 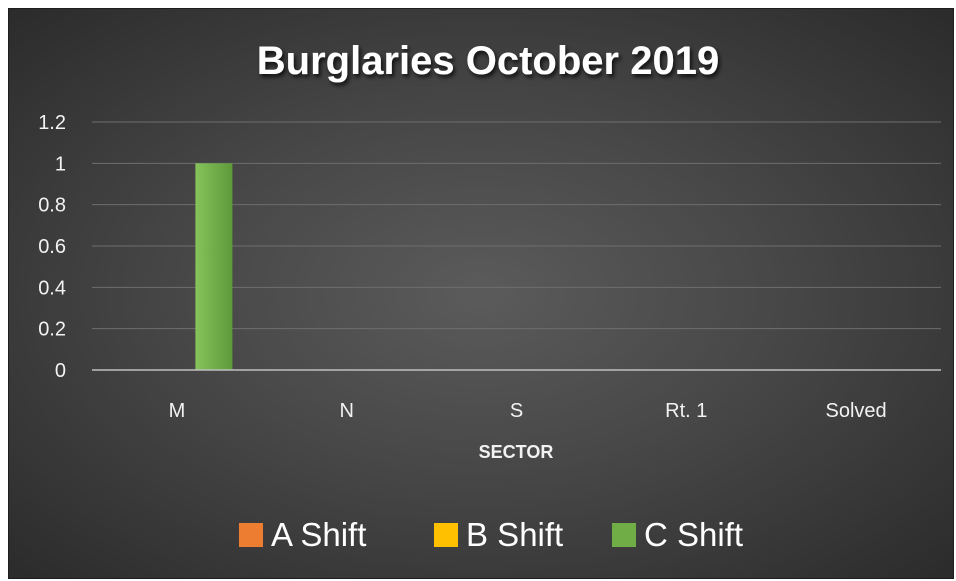 What do you see at coordinates (528, 411) in the screenshot?
I see `x-axis-ticks: M N S Rt. 1 Solved` at bounding box center [528, 411].